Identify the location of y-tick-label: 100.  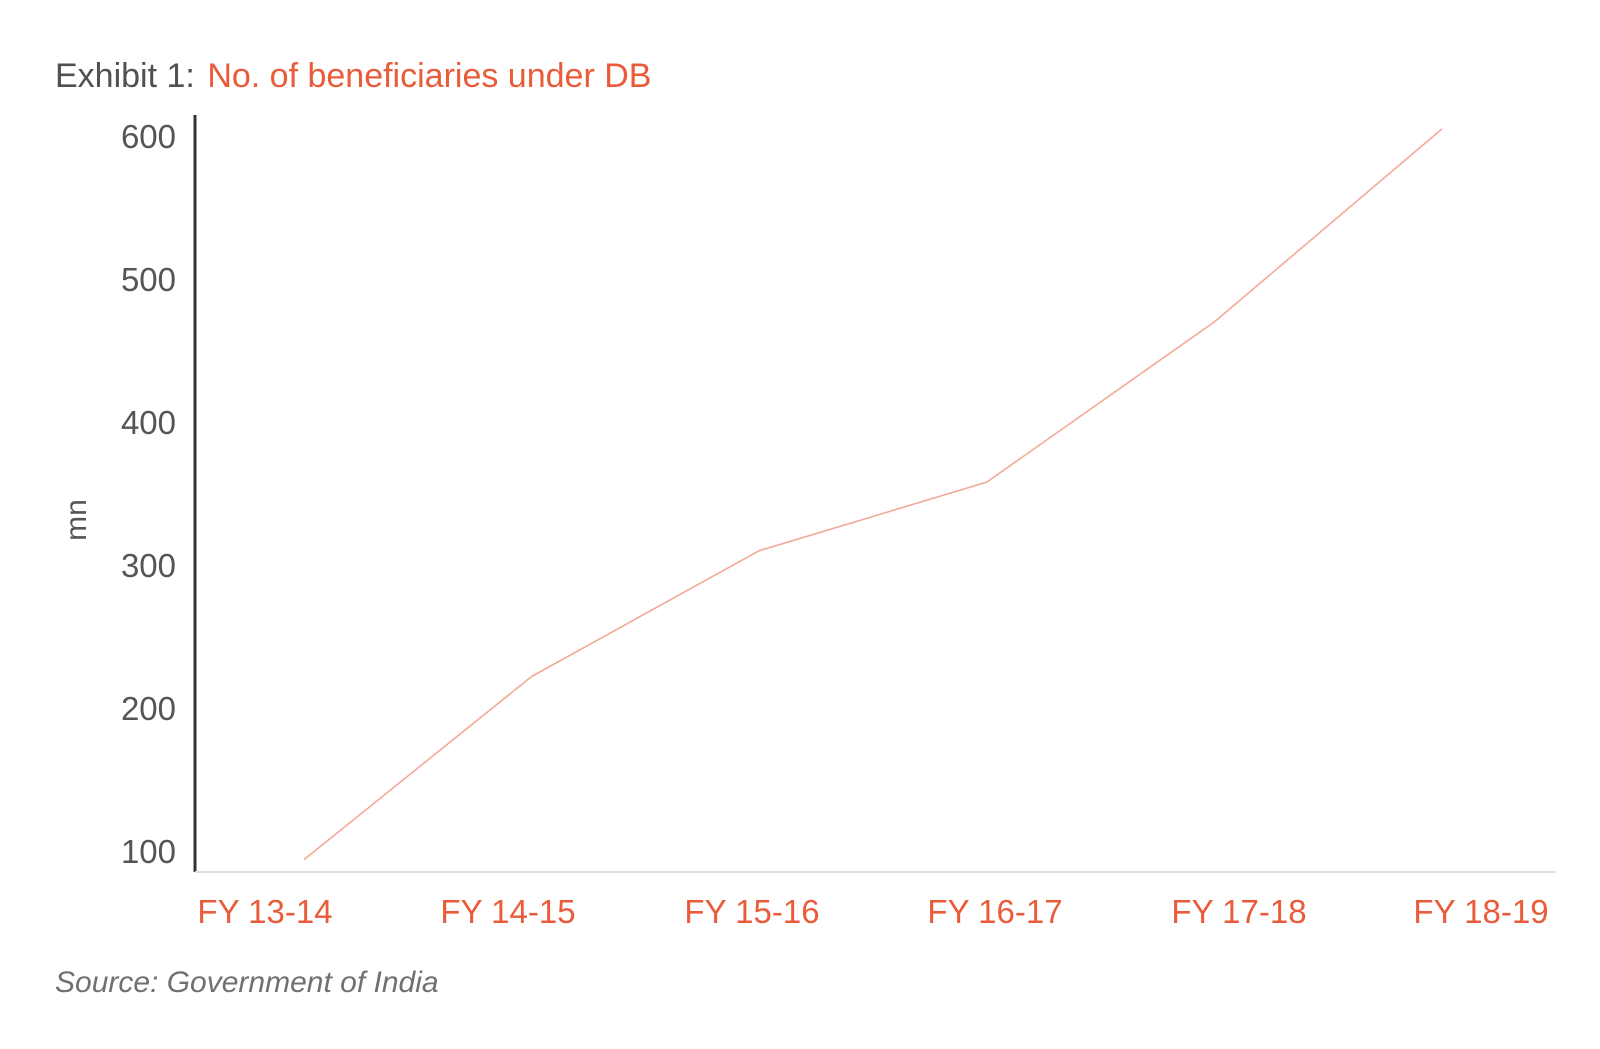
(148, 851).